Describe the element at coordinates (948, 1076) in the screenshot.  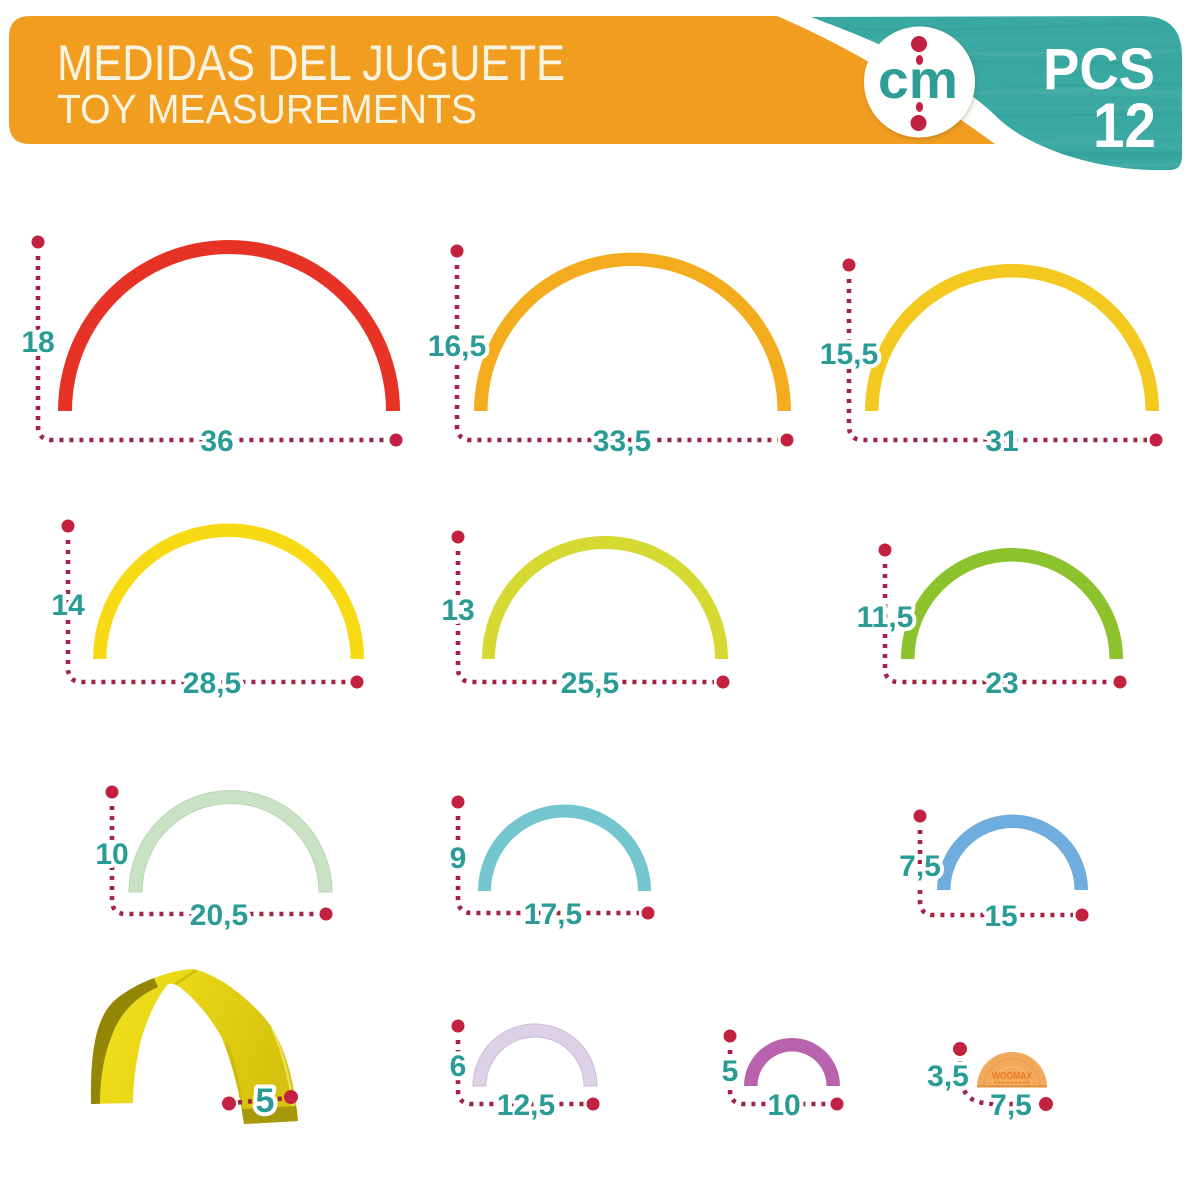
I see `svg-text: 3,5` at that location.